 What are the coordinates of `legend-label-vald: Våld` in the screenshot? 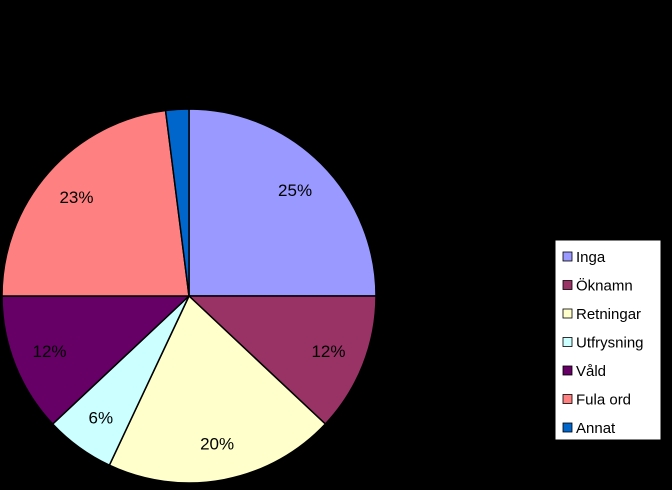 It's located at (591, 371).